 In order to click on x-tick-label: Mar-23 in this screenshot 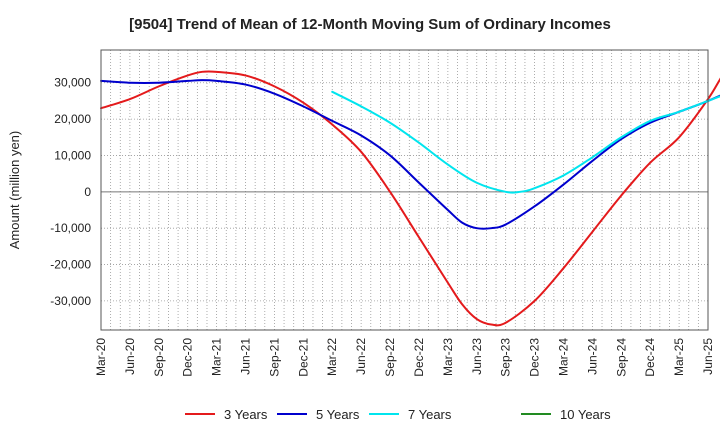, I will do `click(448, 357)`.